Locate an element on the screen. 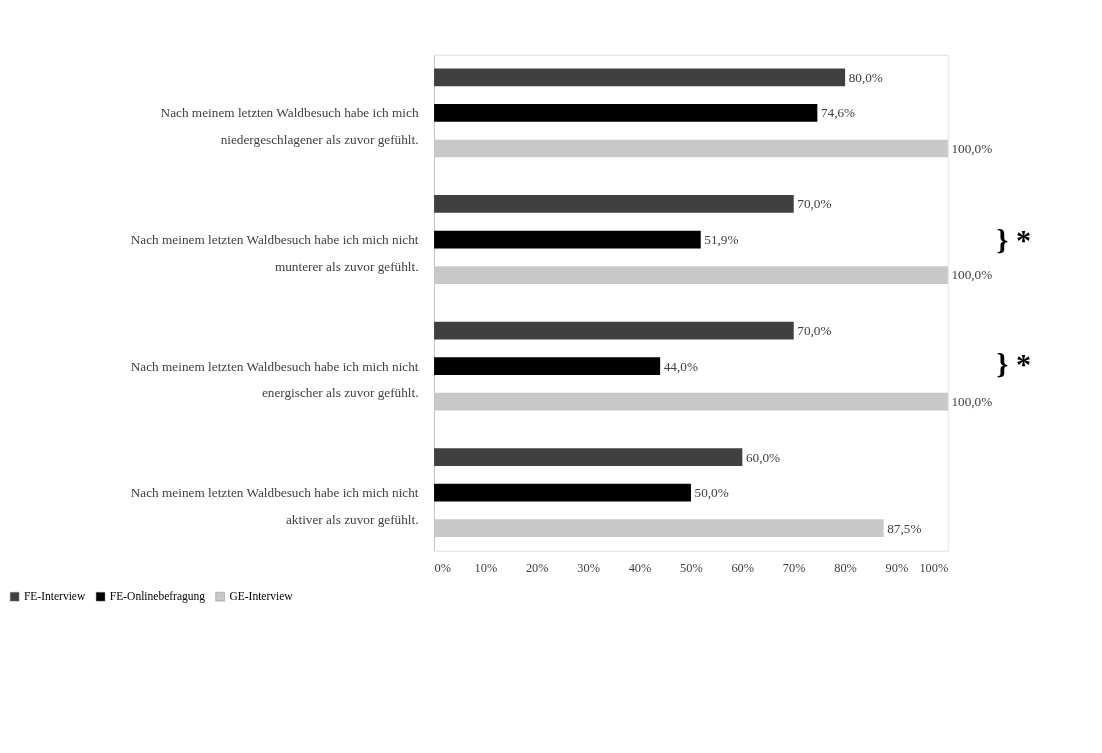 The image size is (1102, 753). legend-label: FE-Interview is located at coordinates (54, 596).